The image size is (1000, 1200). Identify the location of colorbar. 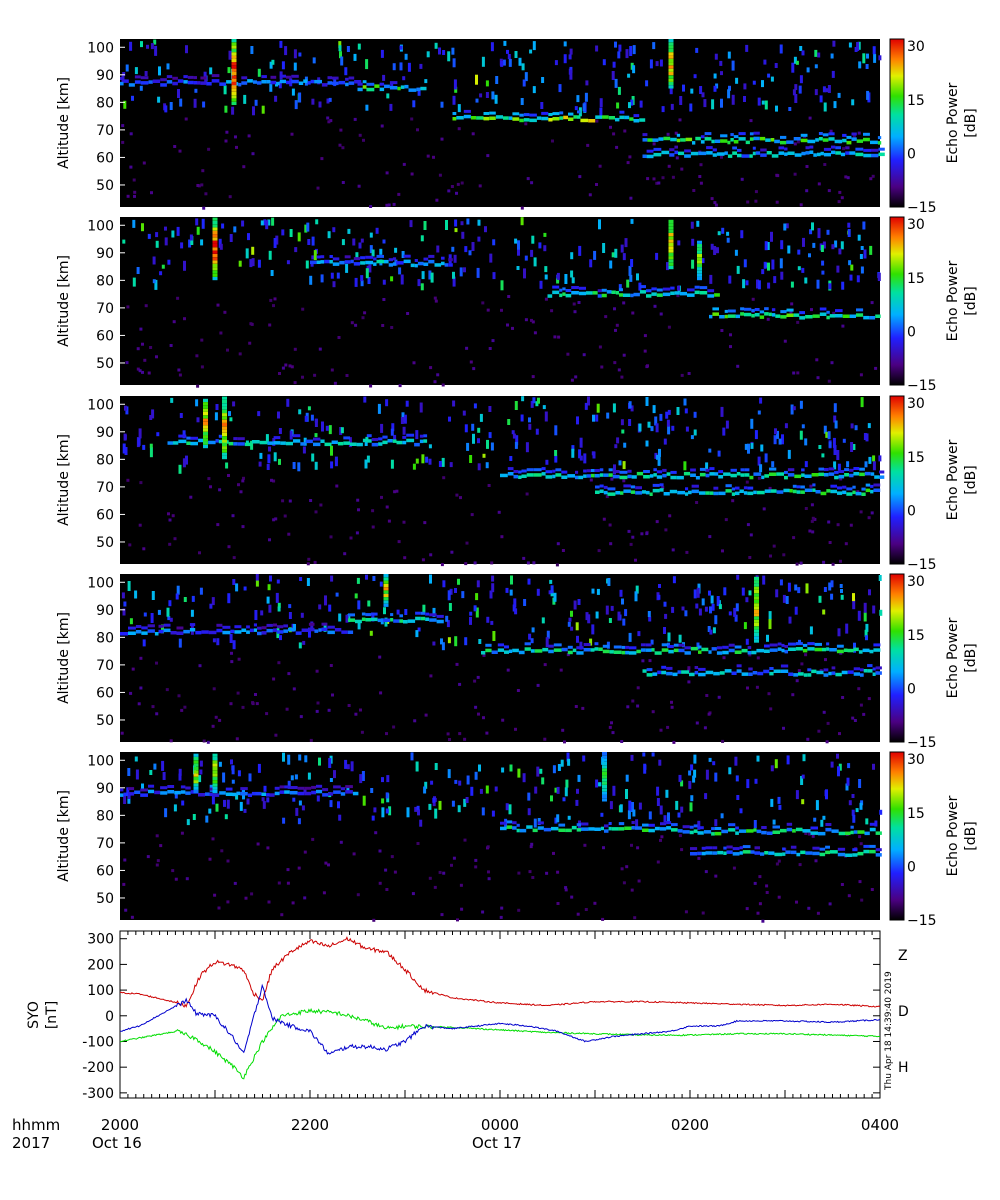
(897, 123).